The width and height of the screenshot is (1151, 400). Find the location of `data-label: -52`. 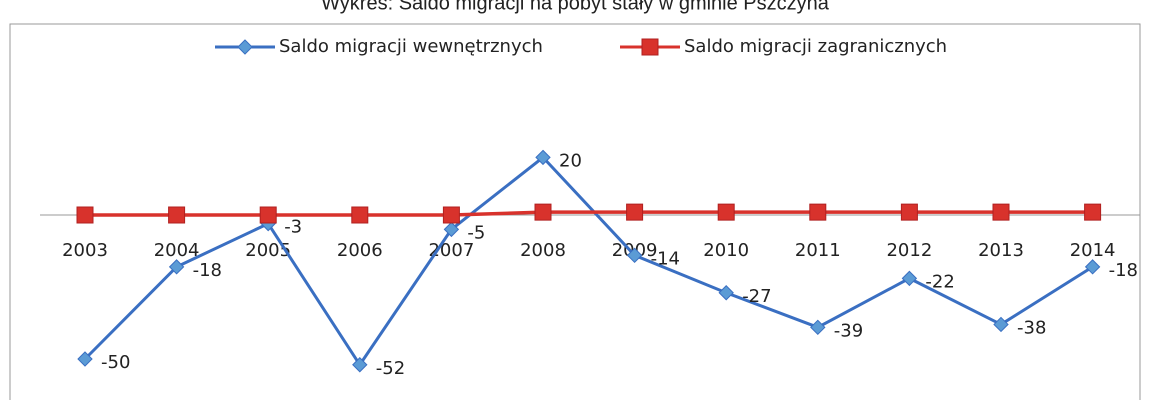

data-label: -52 is located at coordinates (390, 368).